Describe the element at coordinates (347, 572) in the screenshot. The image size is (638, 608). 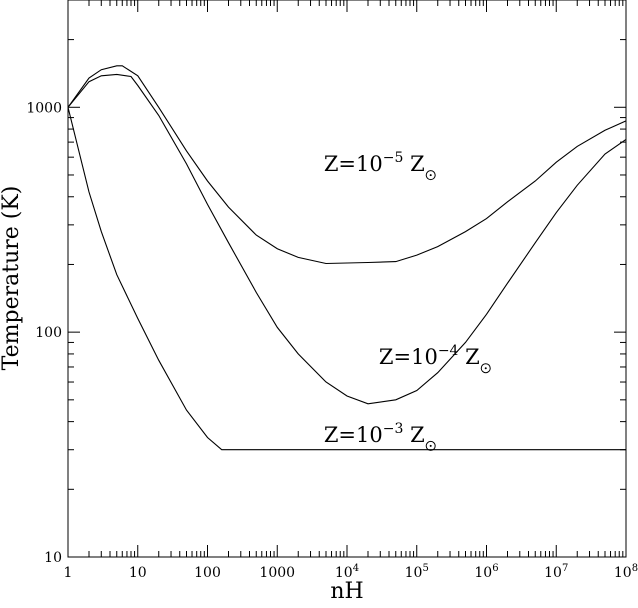
I see `x-tick-label: 10⁴` at that location.